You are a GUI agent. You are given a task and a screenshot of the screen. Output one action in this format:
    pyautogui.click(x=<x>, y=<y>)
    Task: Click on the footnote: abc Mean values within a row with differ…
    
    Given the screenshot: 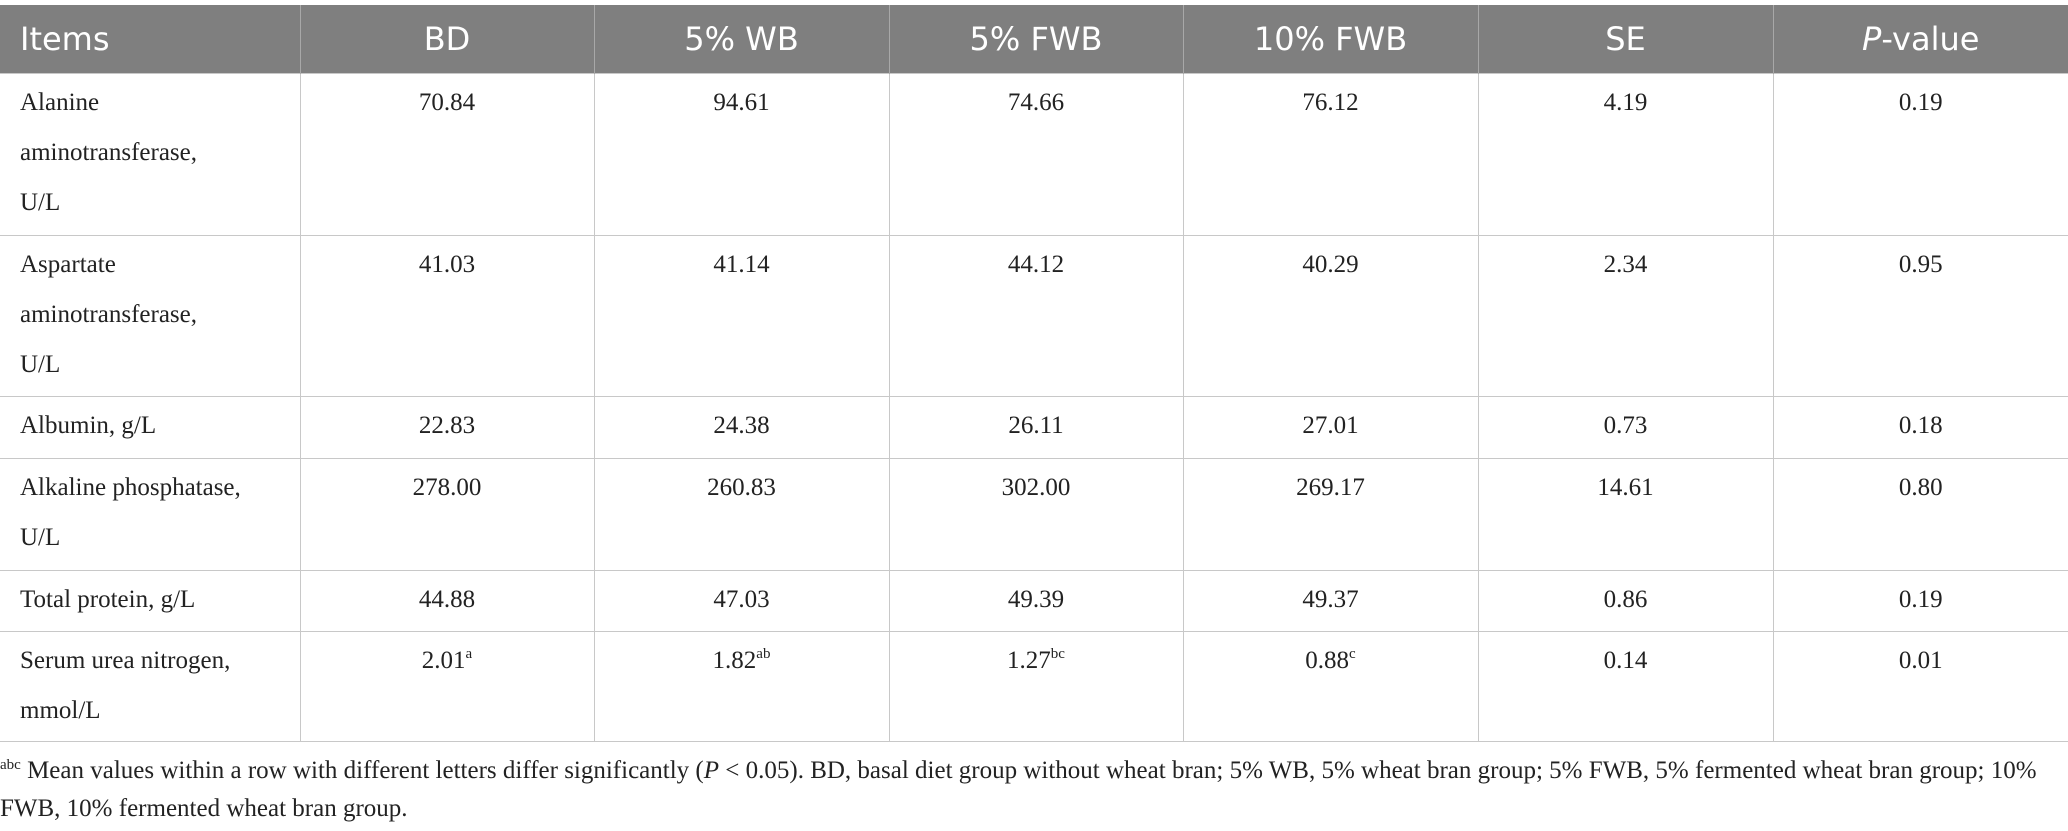 What is the action you would take?
    pyautogui.click(x=1020, y=790)
    